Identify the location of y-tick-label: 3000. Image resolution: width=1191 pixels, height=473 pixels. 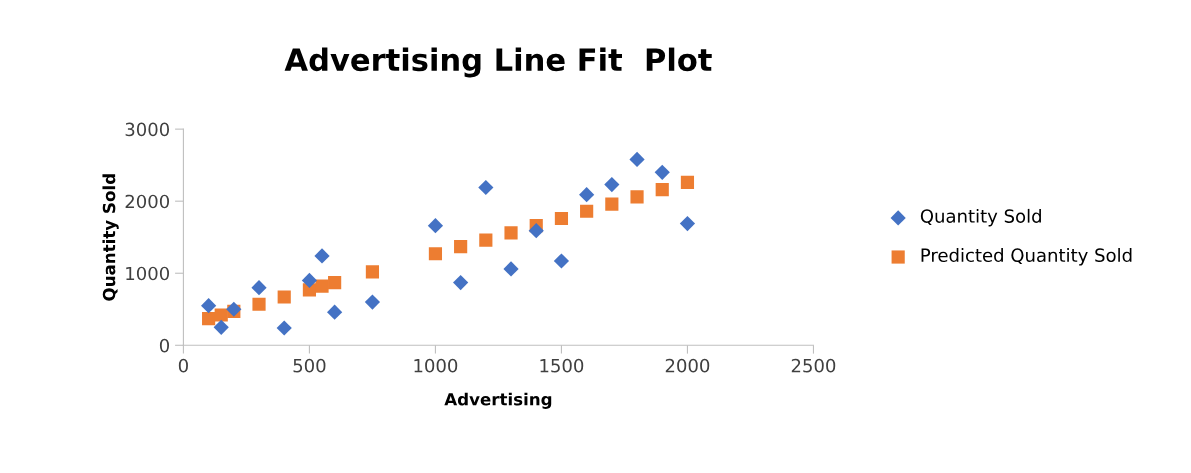
(147, 129).